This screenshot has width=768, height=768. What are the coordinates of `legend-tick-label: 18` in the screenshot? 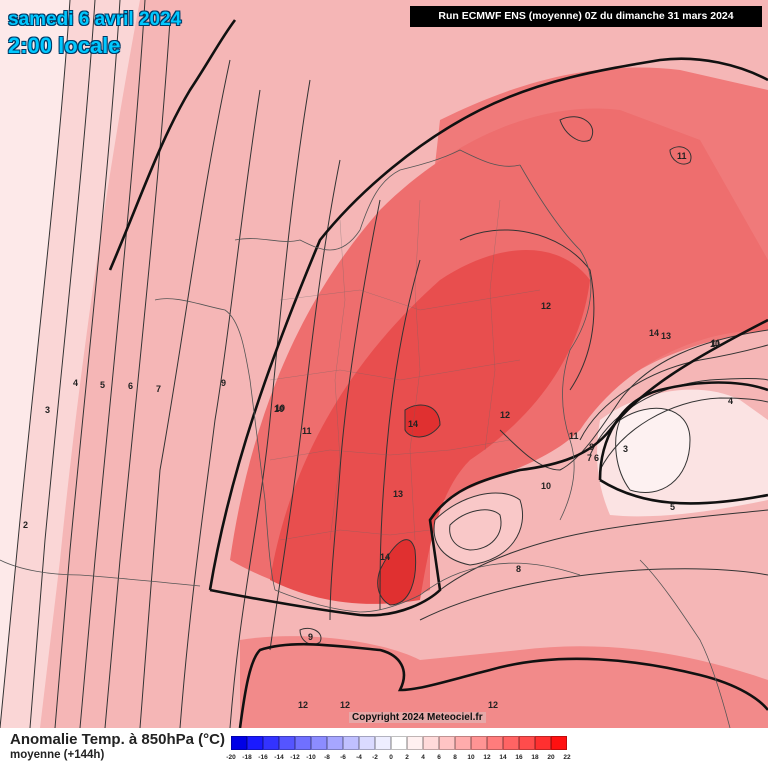 It's located at (535, 757).